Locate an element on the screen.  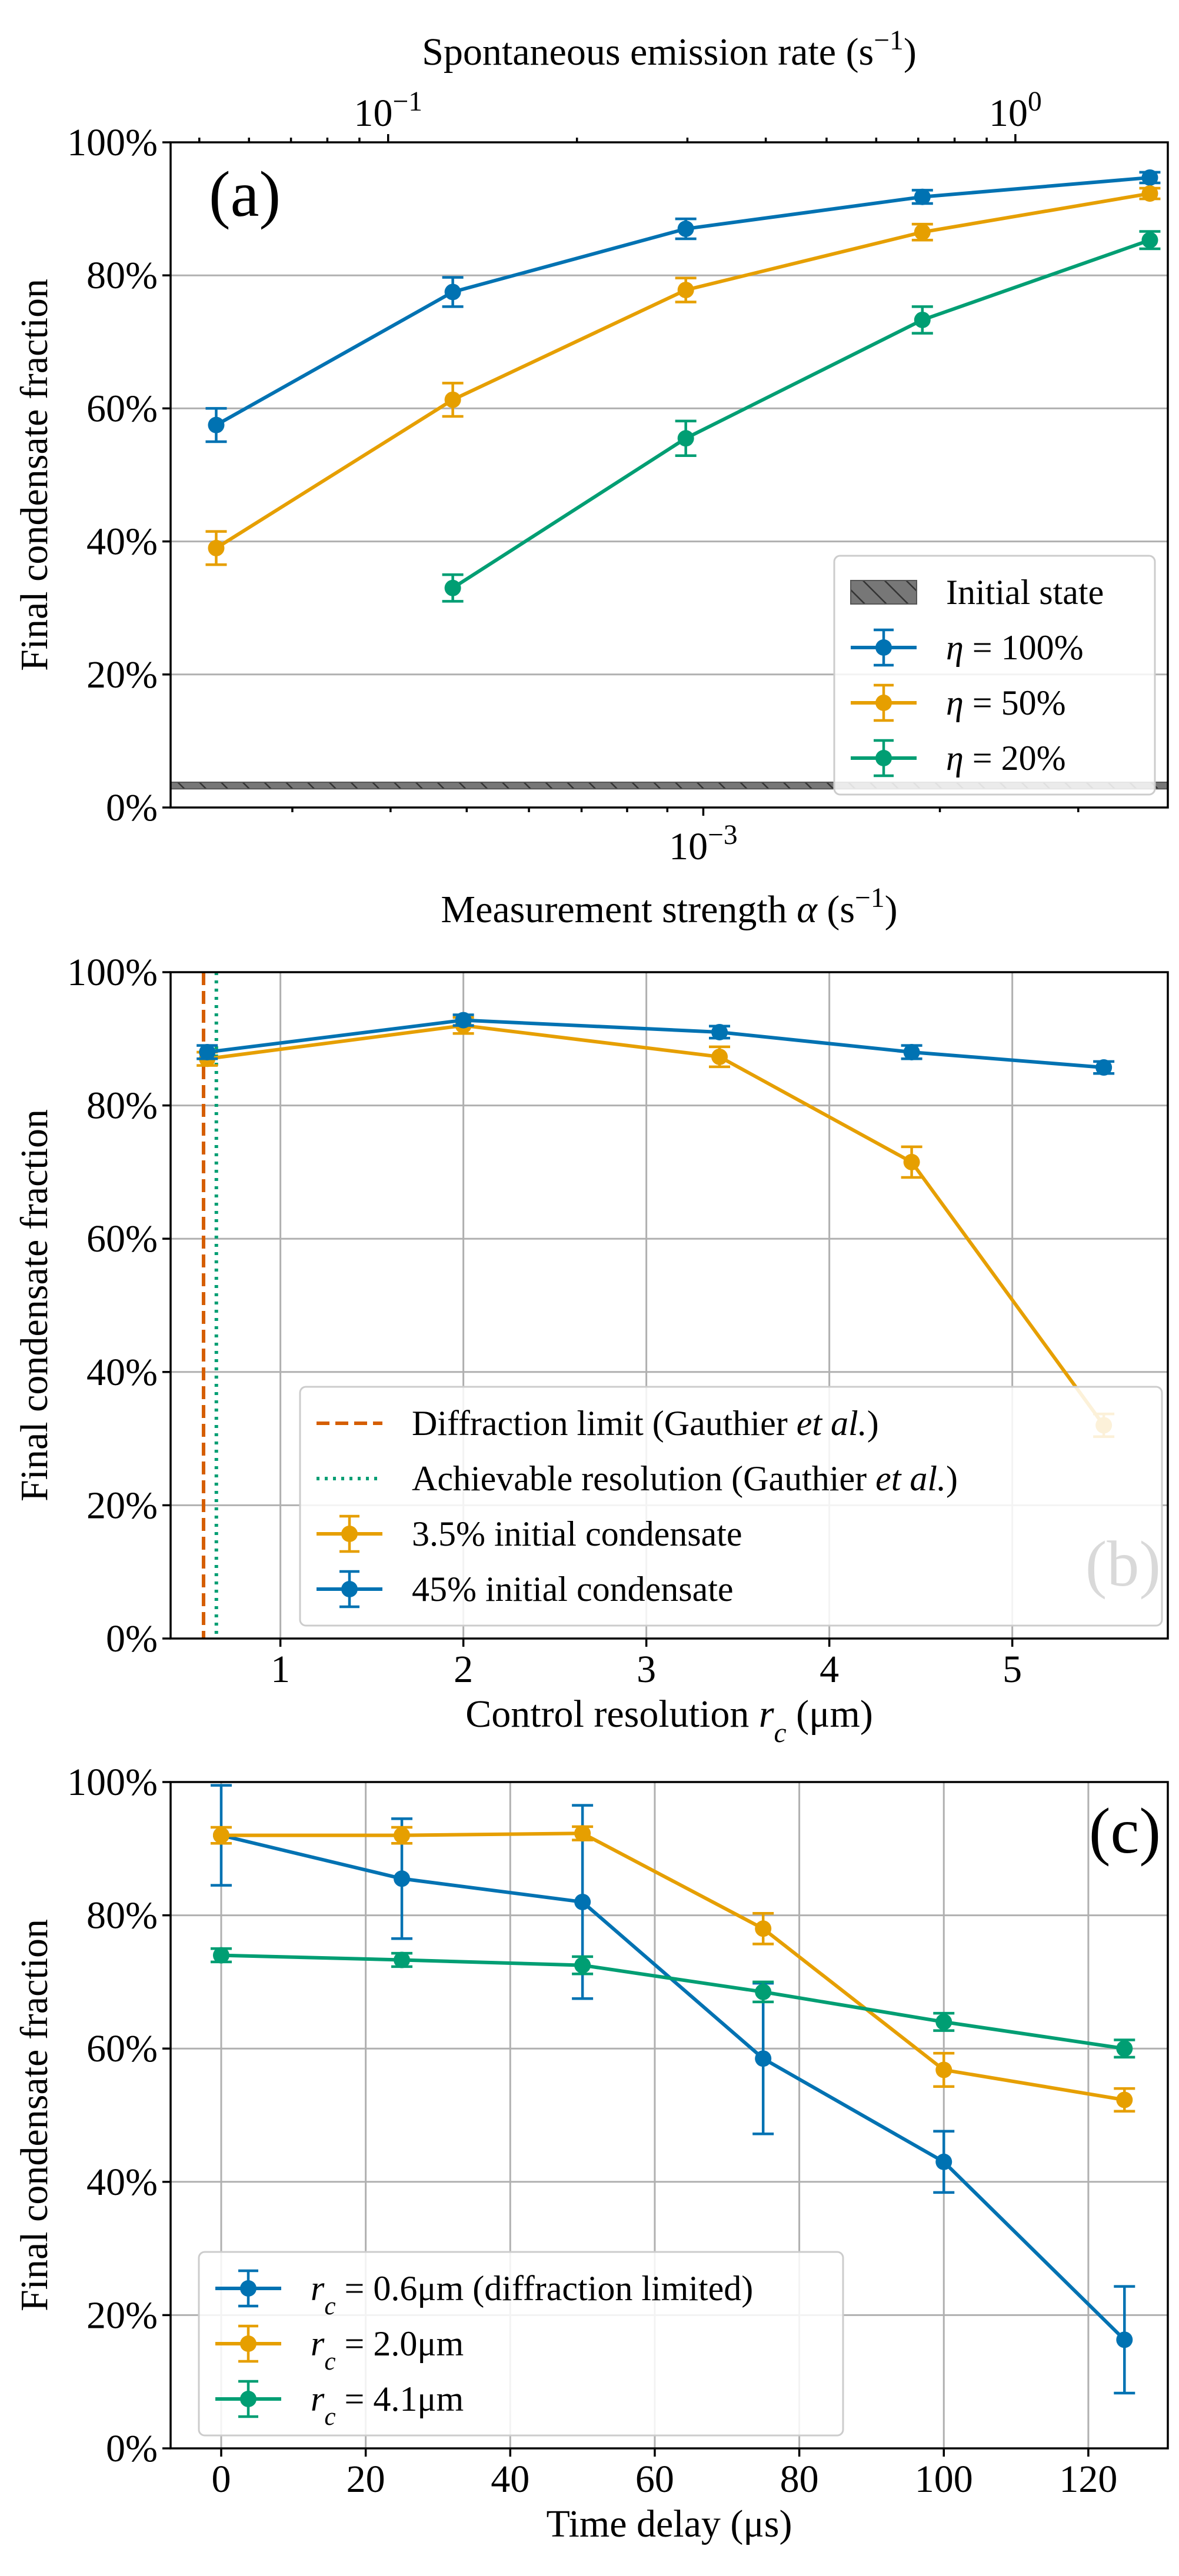
legend-label: rc = 2.0μm is located at coordinates (387, 2349).